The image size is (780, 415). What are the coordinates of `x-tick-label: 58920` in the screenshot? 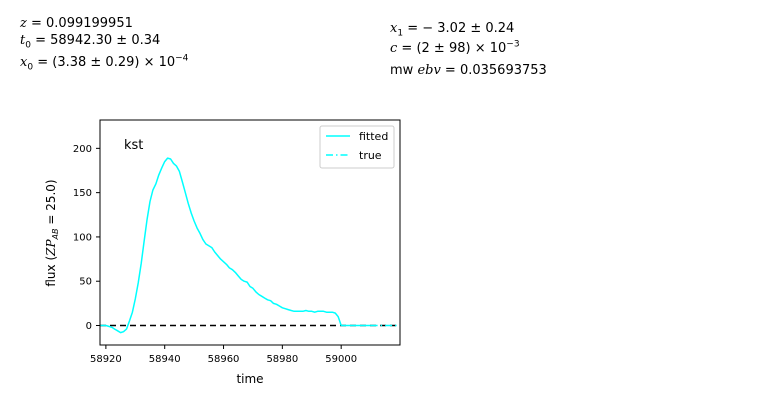 It's located at (106, 359).